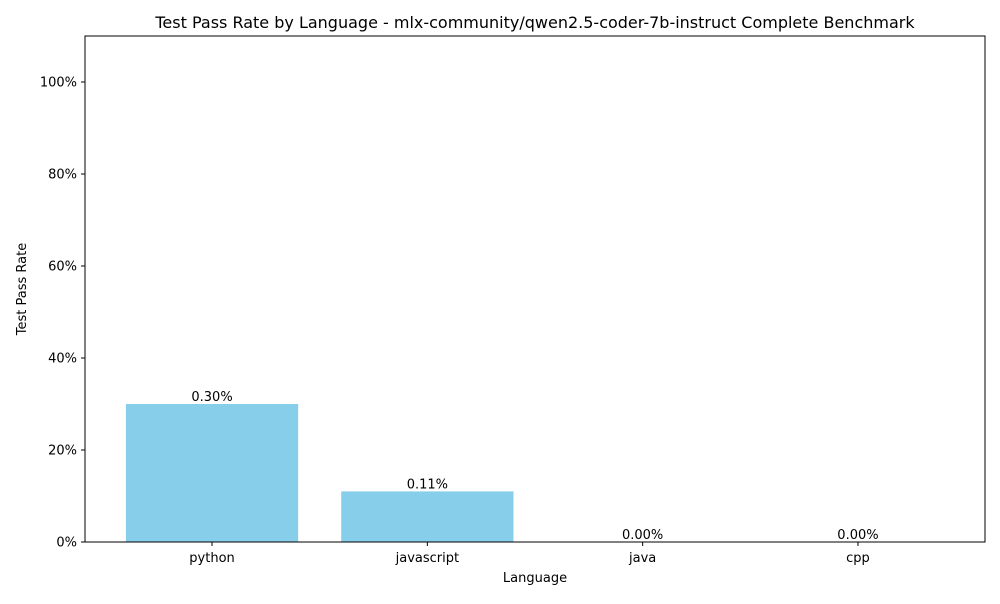  Describe the element at coordinates (857, 535) in the screenshot. I see `data-label-cpp: 0.00%` at that location.